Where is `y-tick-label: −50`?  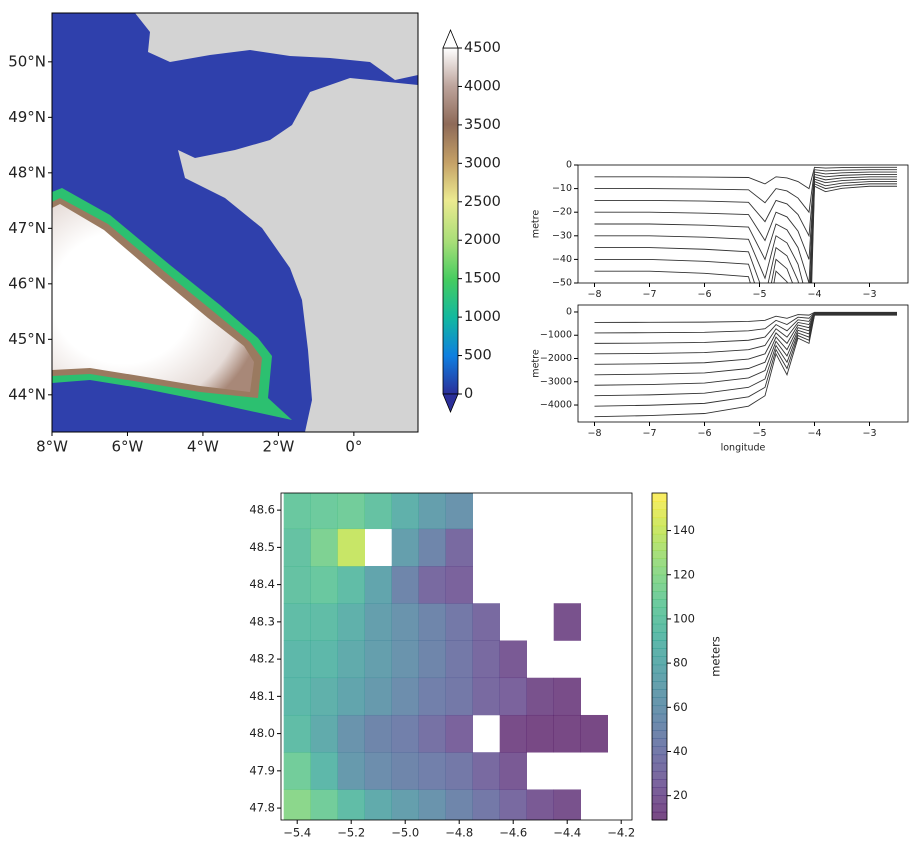
y-tick-label: −50 is located at coordinates (562, 283).